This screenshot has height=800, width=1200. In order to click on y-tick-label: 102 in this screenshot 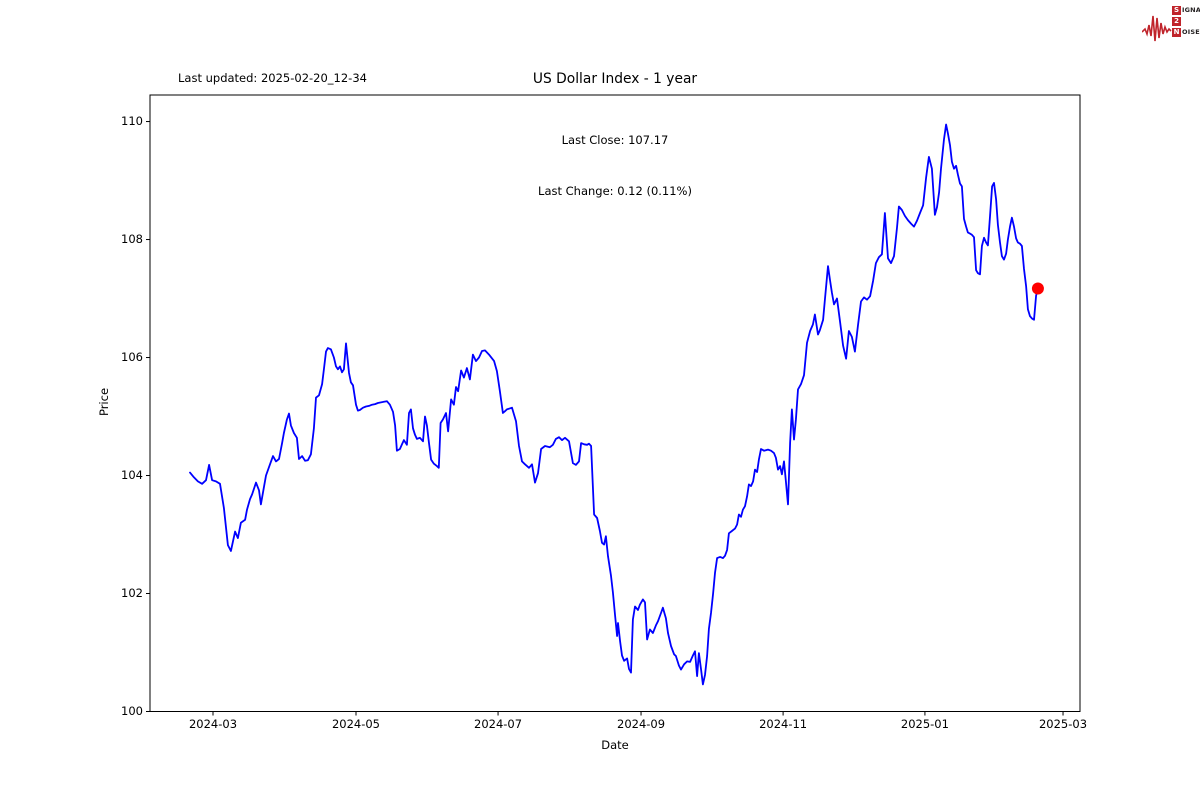, I will do `click(132, 593)`.